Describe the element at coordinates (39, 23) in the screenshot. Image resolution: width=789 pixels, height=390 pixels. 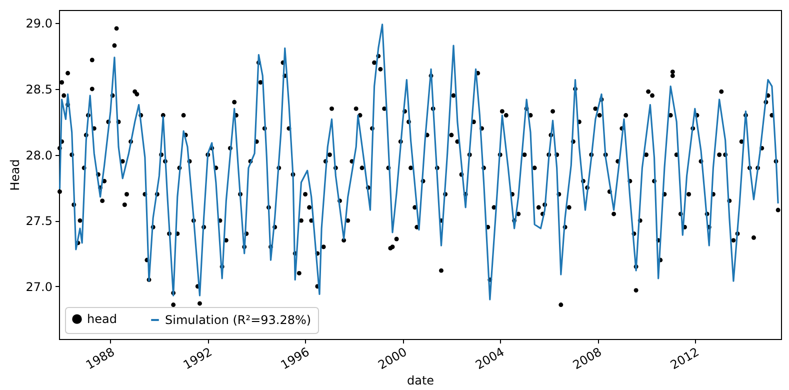
I see `y-tick-label: 29.0` at that location.